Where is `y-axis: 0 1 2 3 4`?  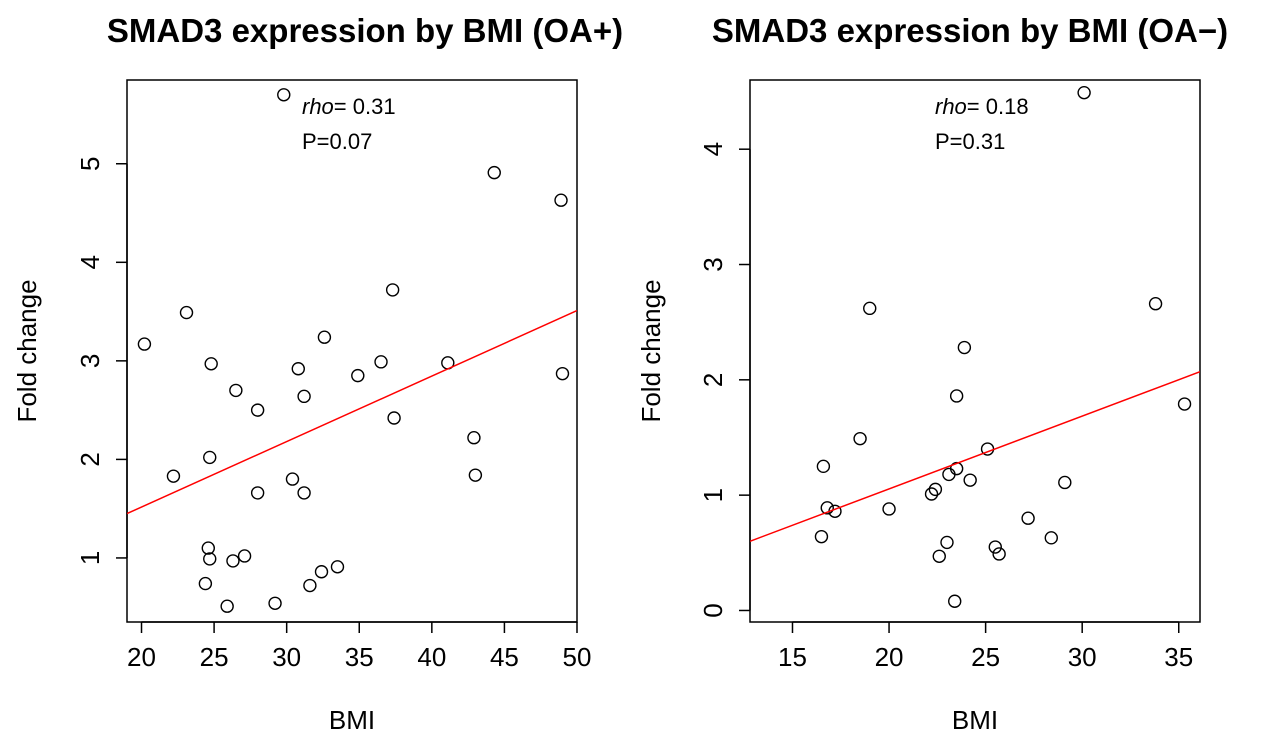 y-axis: 0 1 2 3 4 is located at coordinates (724, 380).